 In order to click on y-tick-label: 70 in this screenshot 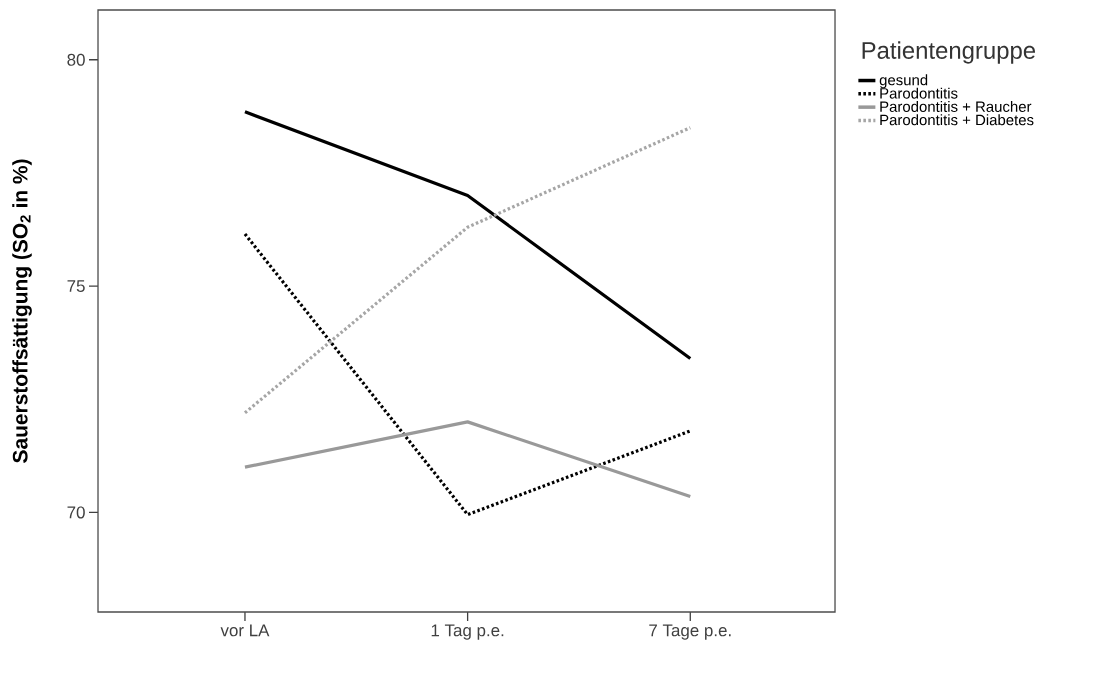, I will do `click(76, 512)`.